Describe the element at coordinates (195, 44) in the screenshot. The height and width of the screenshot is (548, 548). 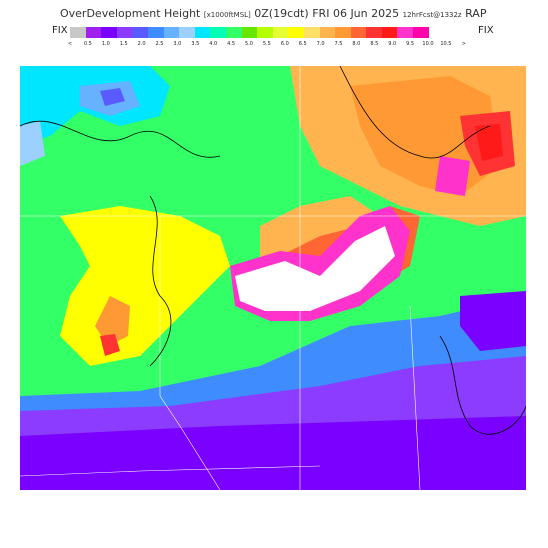
I see `legend-tick-label: 3.5` at that location.